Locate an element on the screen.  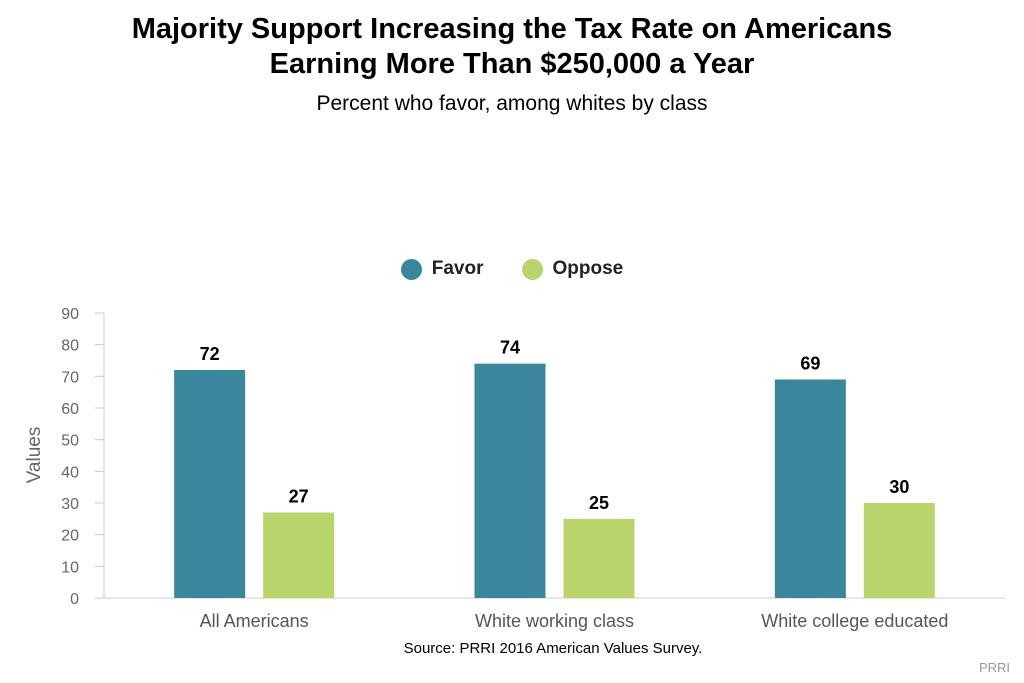
y-tick-label: 80 is located at coordinates (70, 346).